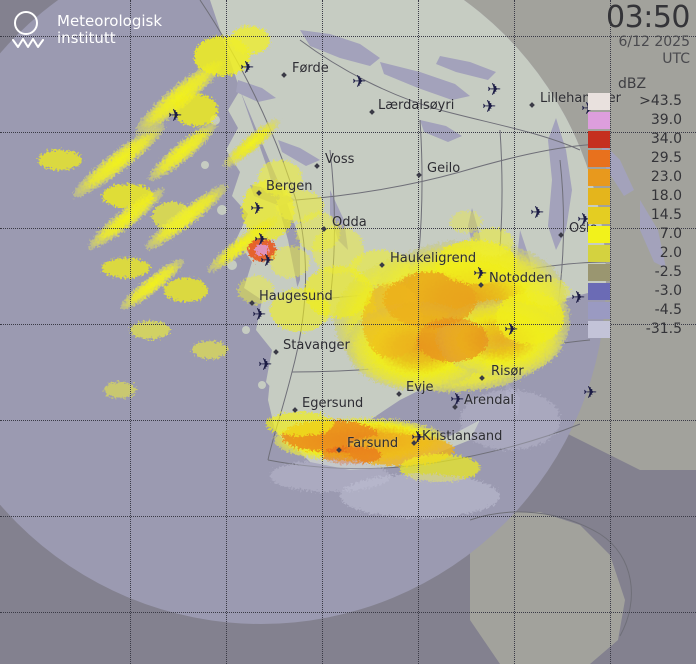 The height and width of the screenshot is (664, 696). What do you see at coordinates (670, 253) in the screenshot?
I see `legend-value: 2.0` at bounding box center [670, 253].